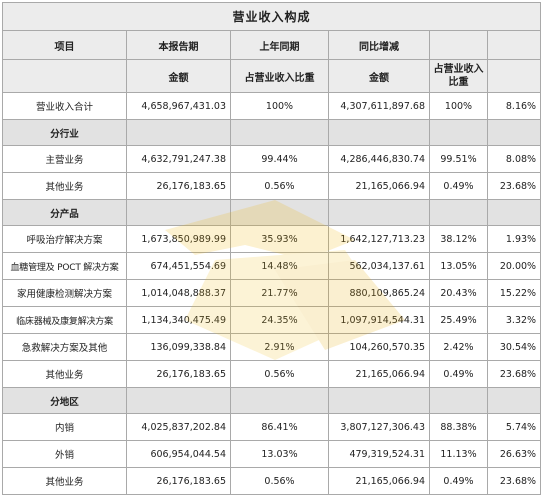 This screenshot has width=543, height=495. Describe the element at coordinates (458, 266) in the screenshot. I see `prior-share: 13.05%` at that location.